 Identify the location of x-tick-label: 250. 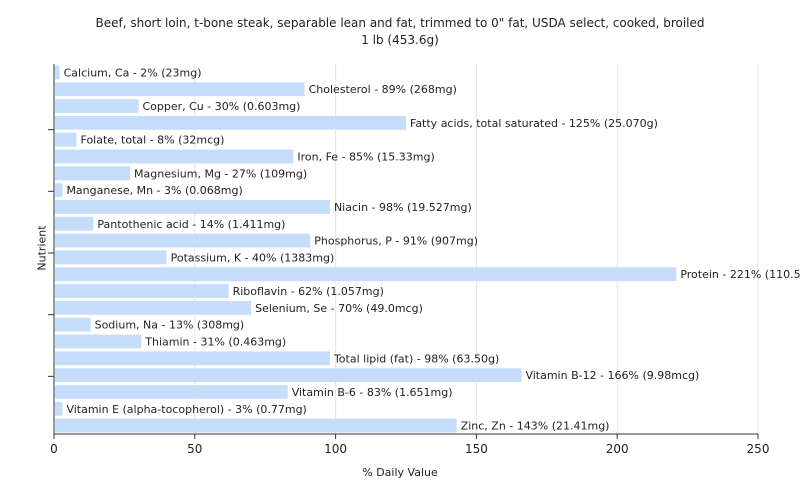
(758, 449).